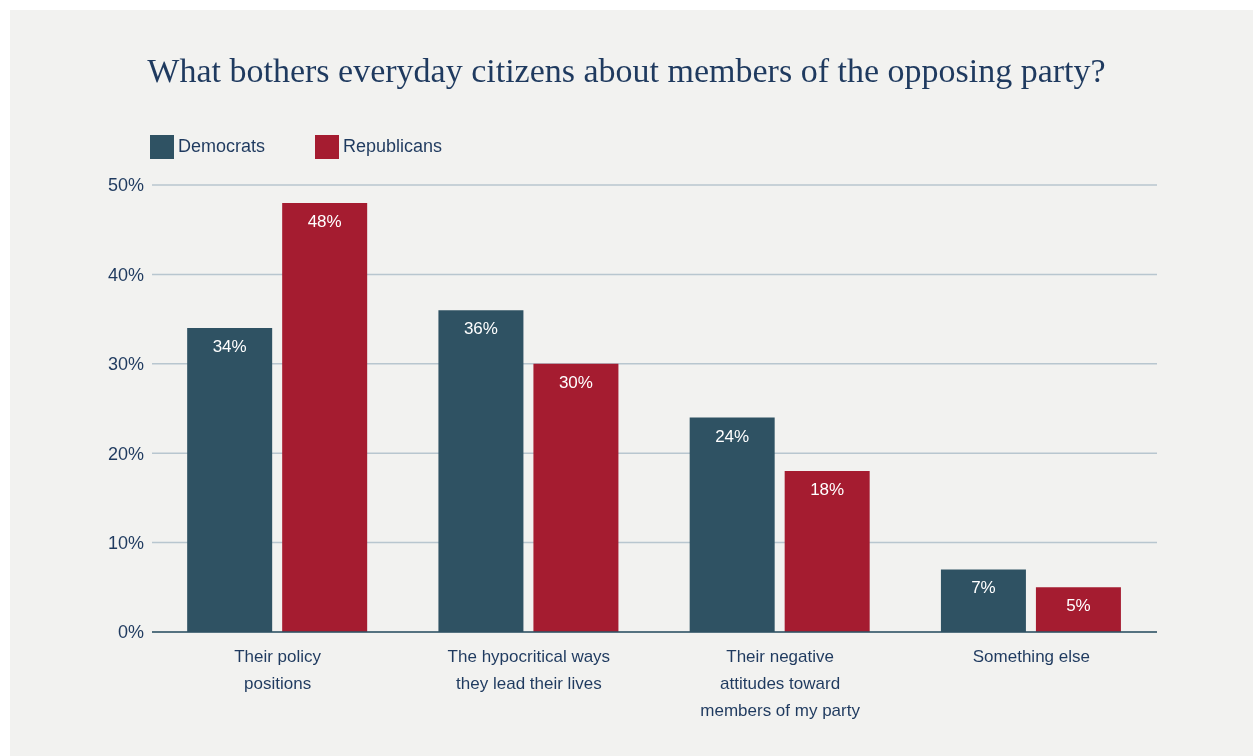 The width and height of the screenshot is (1253, 756). I want to click on data-label: 48%, so click(324, 221).